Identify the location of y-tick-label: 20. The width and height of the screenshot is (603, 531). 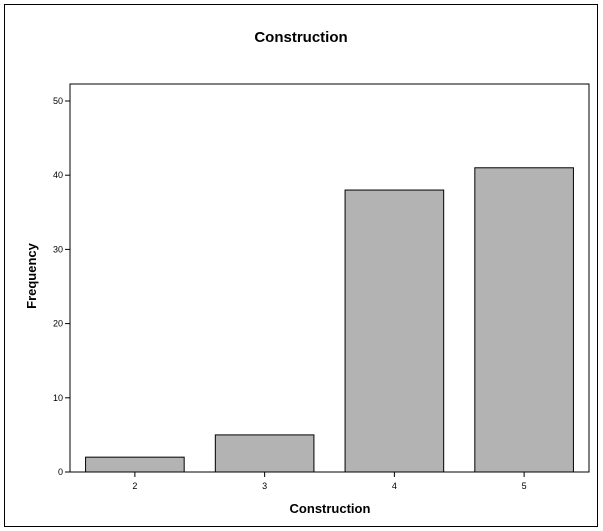
(58, 324).